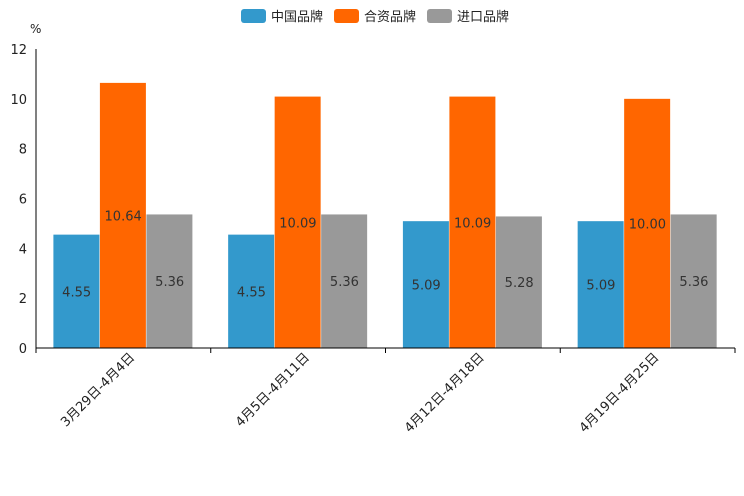  Describe the element at coordinates (390, 17) in the screenshot. I see `legend-label: 合资品牌` at that location.